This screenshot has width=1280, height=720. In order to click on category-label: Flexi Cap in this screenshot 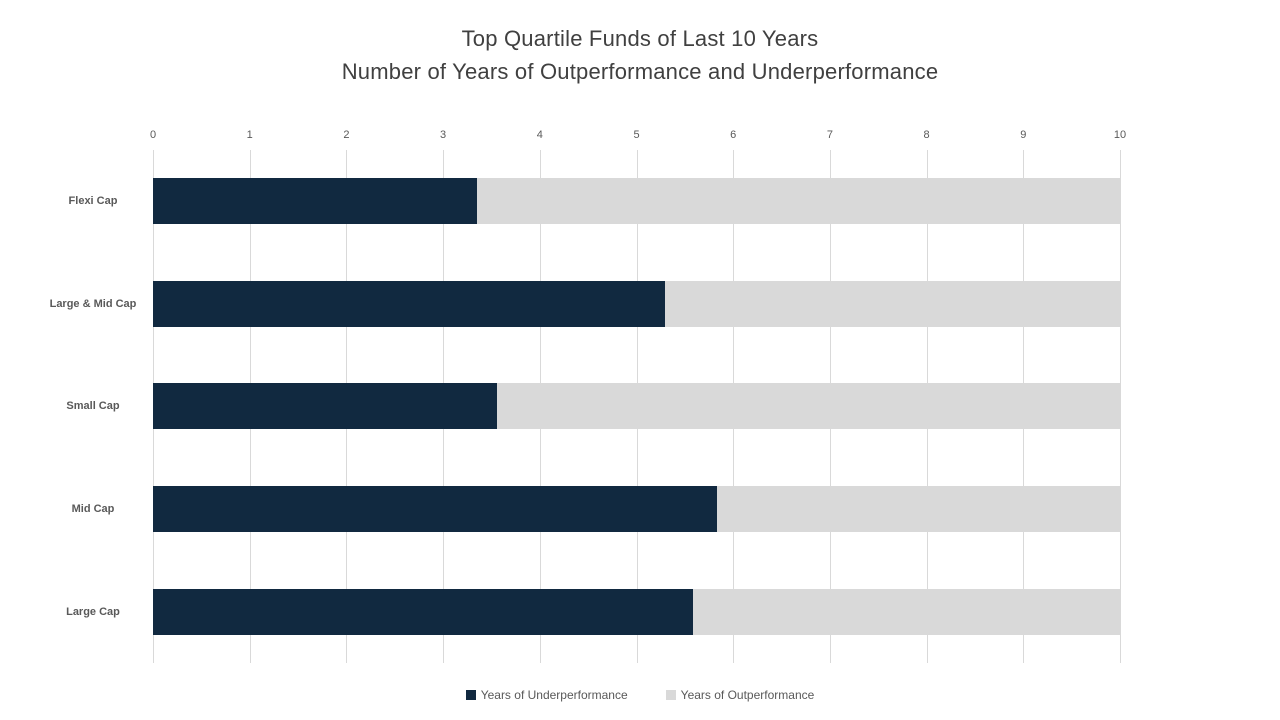, I will do `click(93, 201)`.